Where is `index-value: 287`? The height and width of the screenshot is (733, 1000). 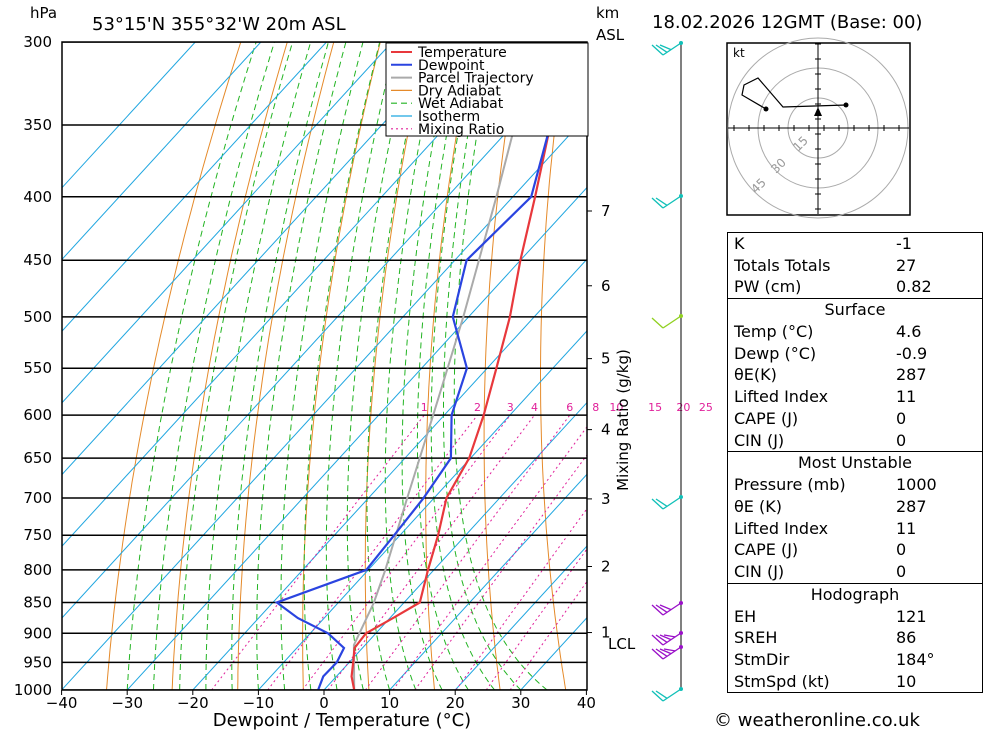
index-value: 287 is located at coordinates (911, 375).